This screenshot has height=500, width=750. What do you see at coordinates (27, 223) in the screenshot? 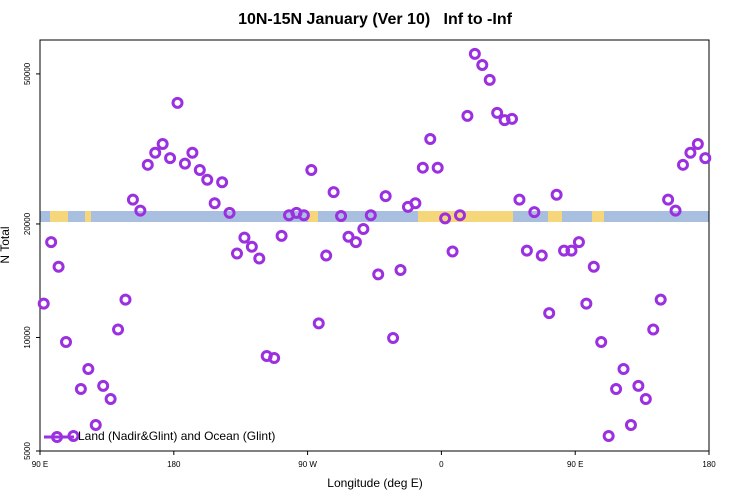
I see `y-tick-label: 20000` at bounding box center [27, 223].